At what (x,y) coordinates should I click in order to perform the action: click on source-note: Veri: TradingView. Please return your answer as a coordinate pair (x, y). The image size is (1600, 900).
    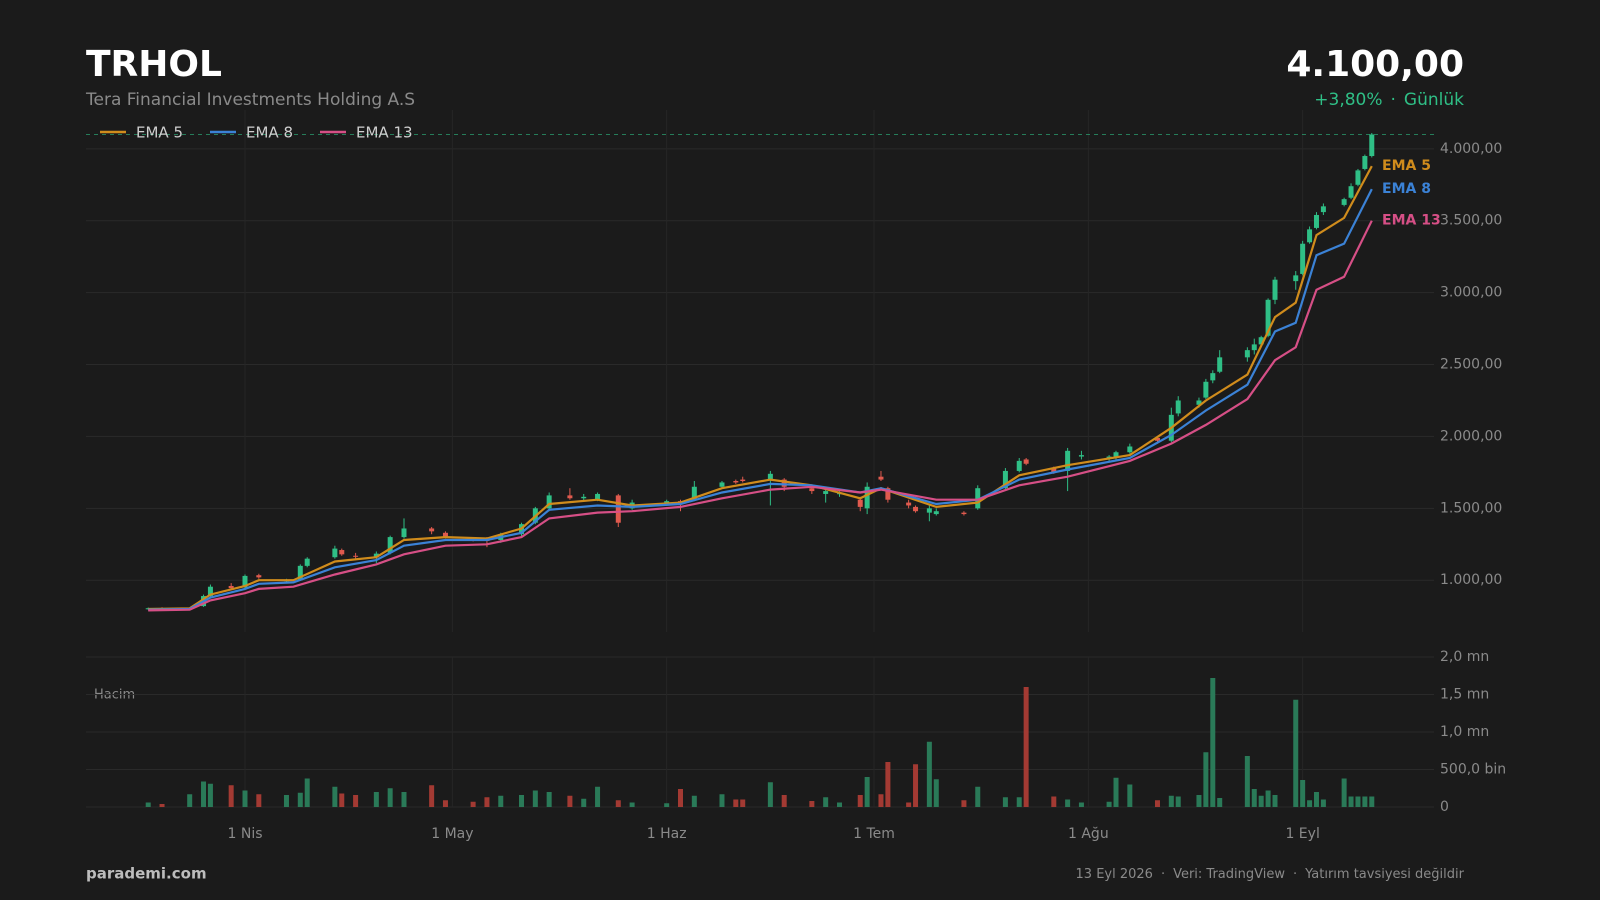
    Looking at the image, I should click on (1229, 874).